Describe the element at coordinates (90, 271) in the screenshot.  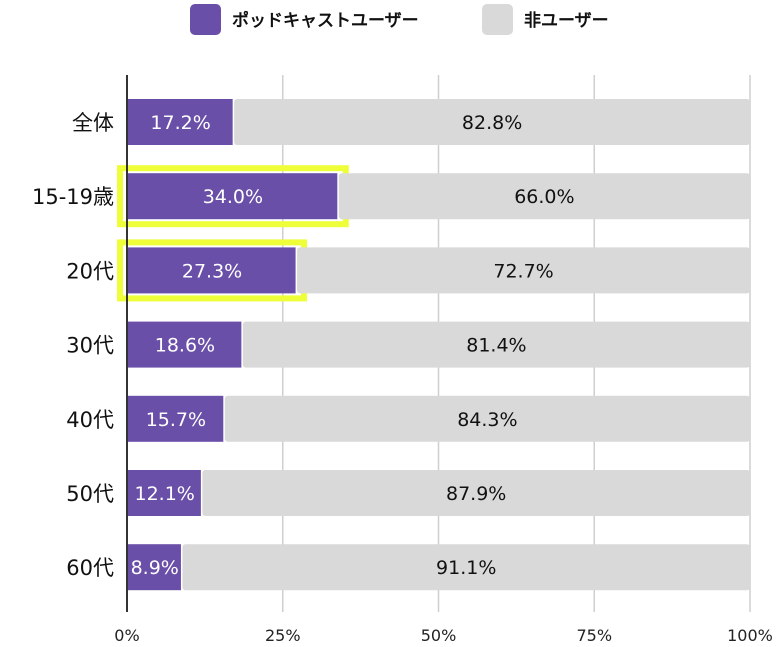
I see `category-label: 20代` at that location.